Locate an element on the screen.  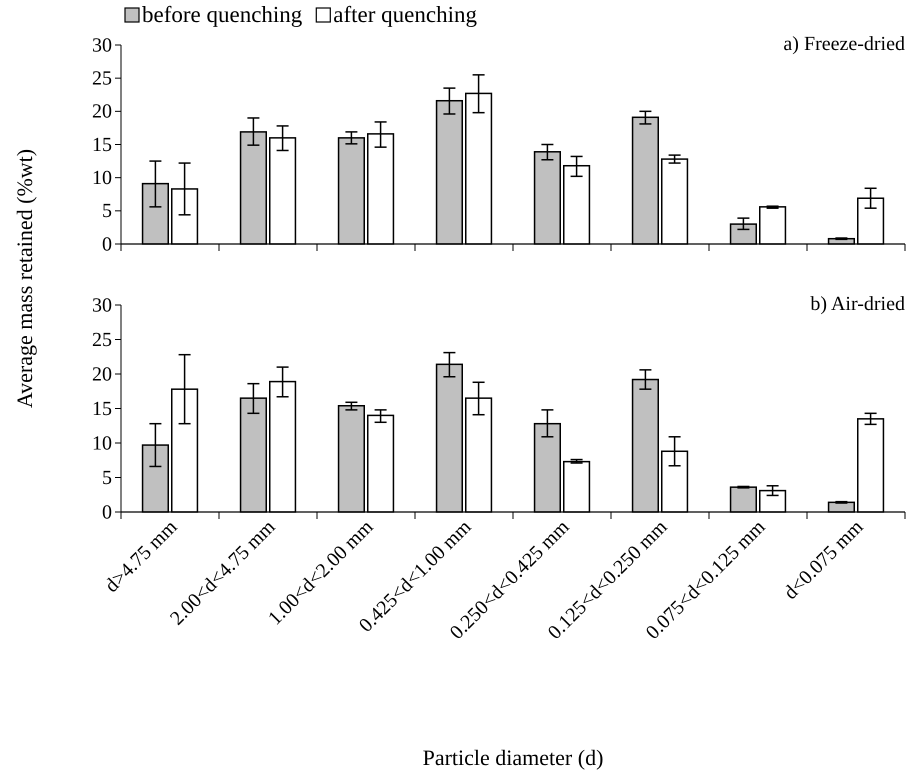
chart-title: a) Freeze-dried is located at coordinates (844, 44).